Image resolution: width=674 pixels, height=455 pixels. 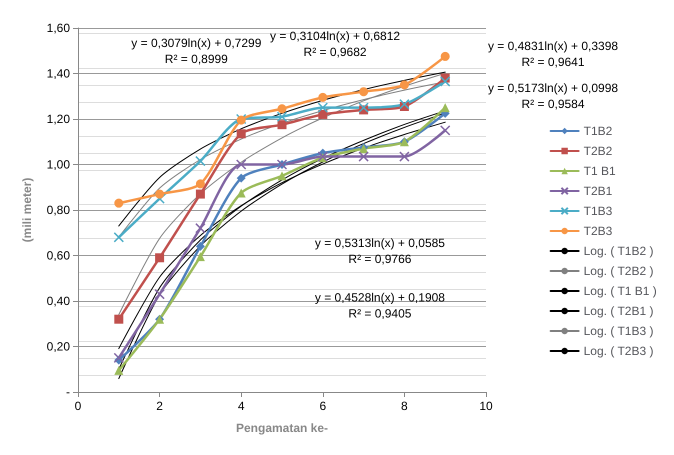 I want to click on x-tick-label: 10, so click(x=486, y=406).